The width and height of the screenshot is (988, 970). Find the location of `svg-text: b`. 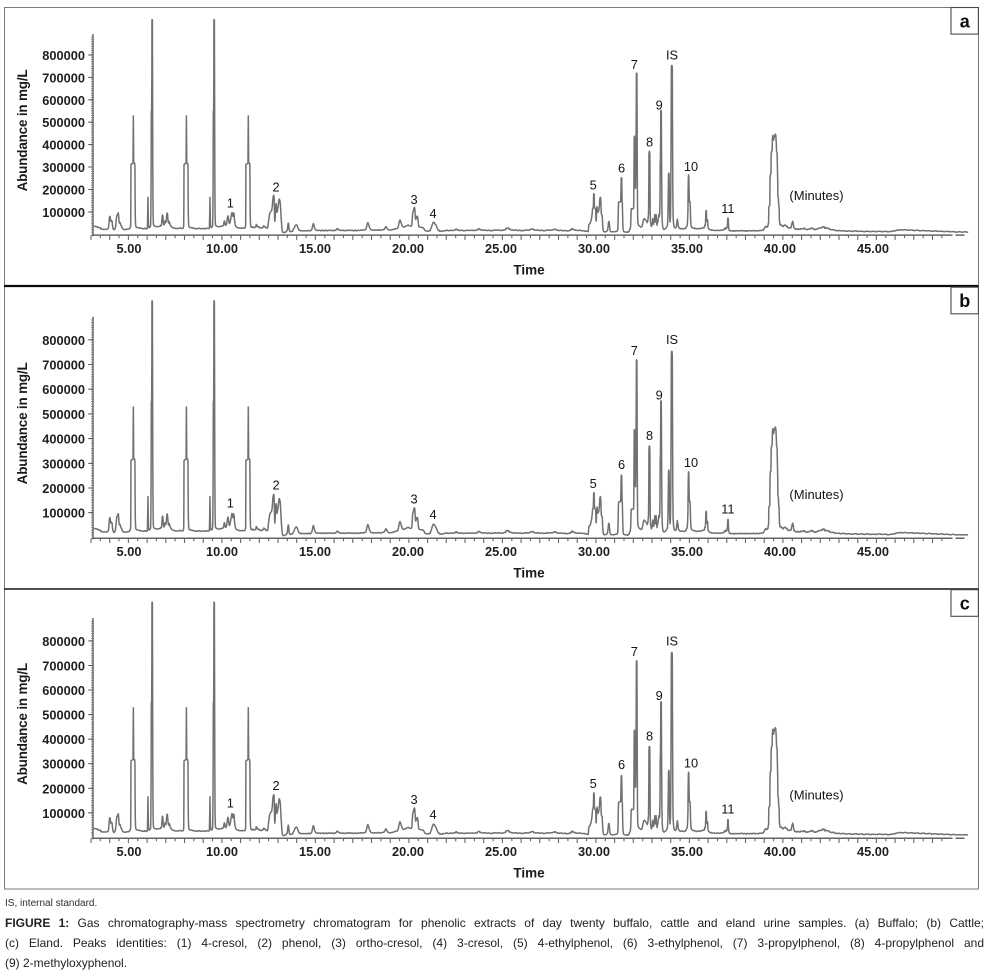

svg-text: b is located at coordinates (964, 301).